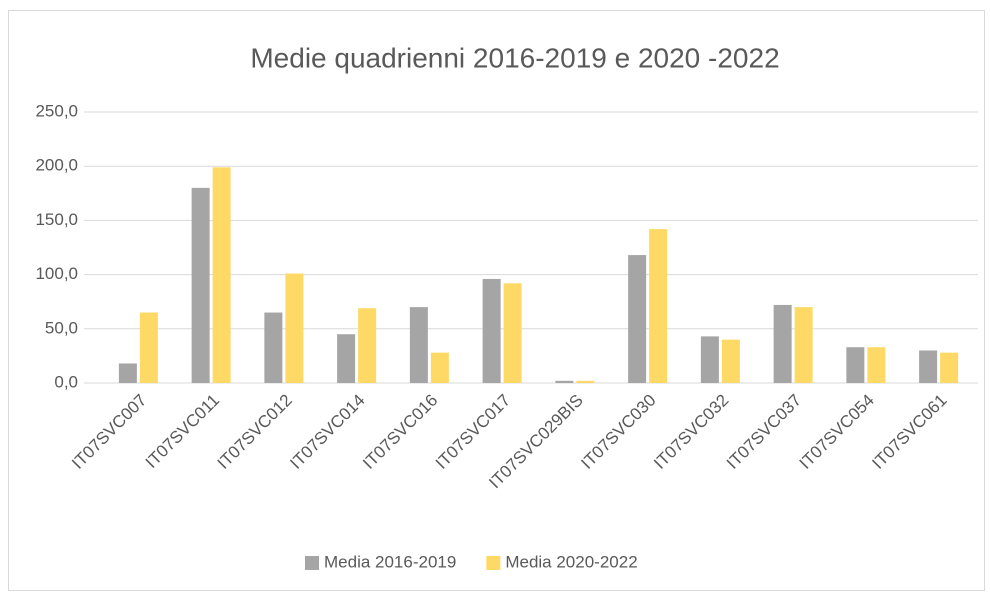 Image resolution: width=990 pixels, height=592 pixels. What do you see at coordinates (56, 110) in the screenshot?
I see `y-tick-label: 250,0` at bounding box center [56, 110].